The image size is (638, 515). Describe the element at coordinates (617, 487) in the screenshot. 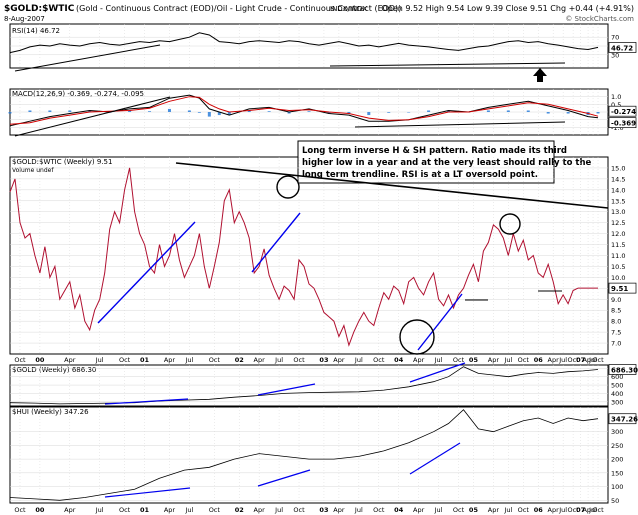

I see `y-tick-label: 100` at that location.